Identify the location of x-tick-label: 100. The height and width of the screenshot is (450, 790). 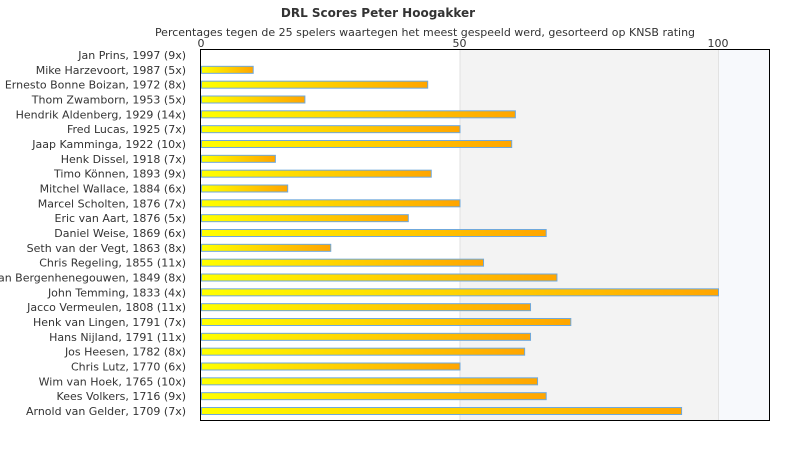
(718, 43).